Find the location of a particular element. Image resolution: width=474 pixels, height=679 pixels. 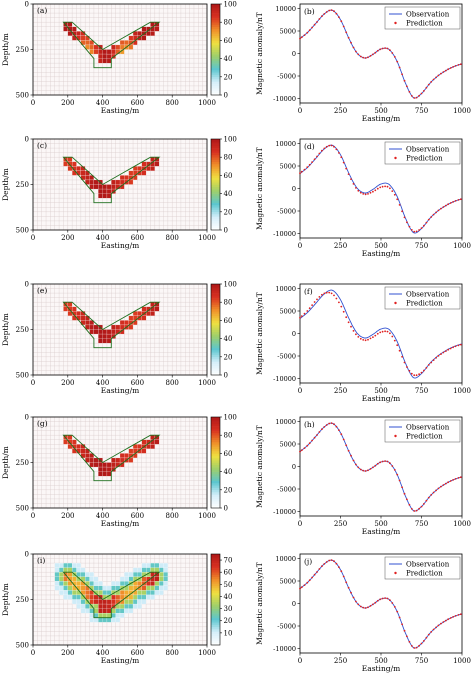

colorbar-tick-label: 50 is located at coordinates (228, 585).